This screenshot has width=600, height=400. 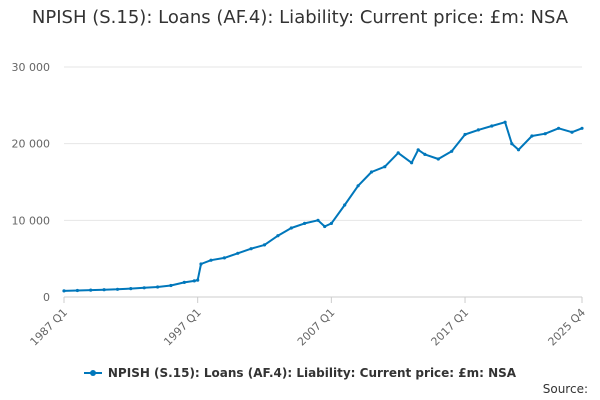 What do you see at coordinates (92, 373) in the screenshot?
I see `legend-swatch-icon` at bounding box center [92, 373].